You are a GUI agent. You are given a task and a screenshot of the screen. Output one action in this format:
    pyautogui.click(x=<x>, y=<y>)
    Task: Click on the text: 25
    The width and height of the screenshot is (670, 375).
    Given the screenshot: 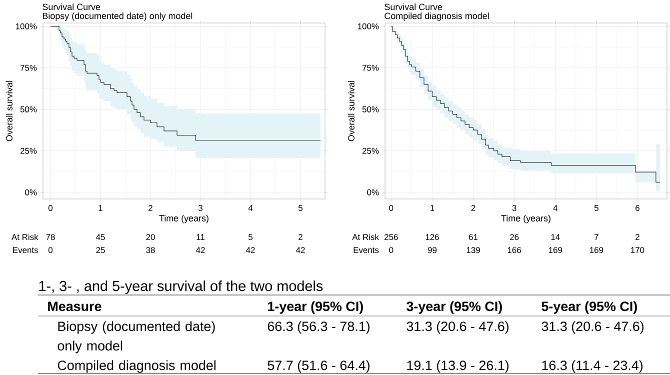 What is the action you would take?
    pyautogui.click(x=100, y=250)
    